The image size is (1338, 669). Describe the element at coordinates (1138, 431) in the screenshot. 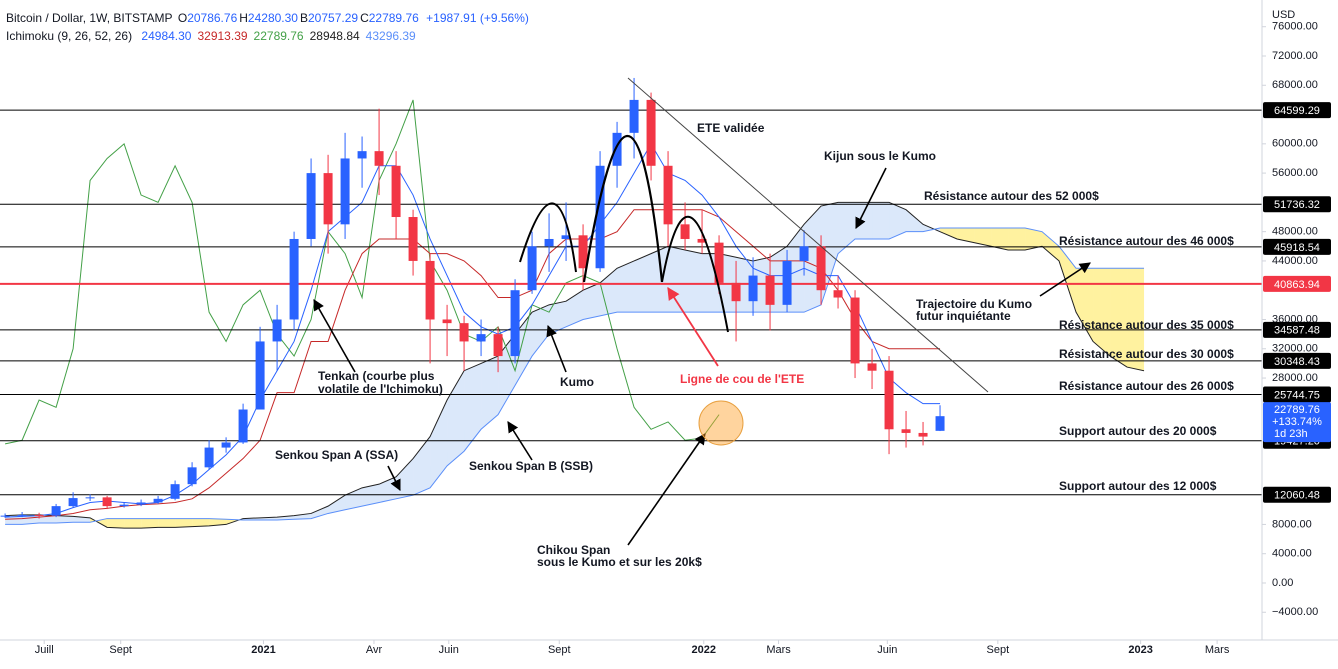

I see `annotation: Support autour des 20 000$` at that location.